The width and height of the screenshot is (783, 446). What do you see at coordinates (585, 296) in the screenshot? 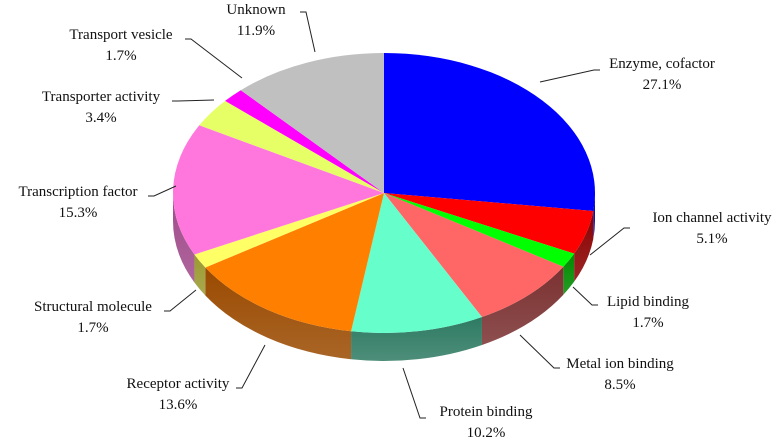
I see `leader-line-lipid-binding` at bounding box center [585, 296].